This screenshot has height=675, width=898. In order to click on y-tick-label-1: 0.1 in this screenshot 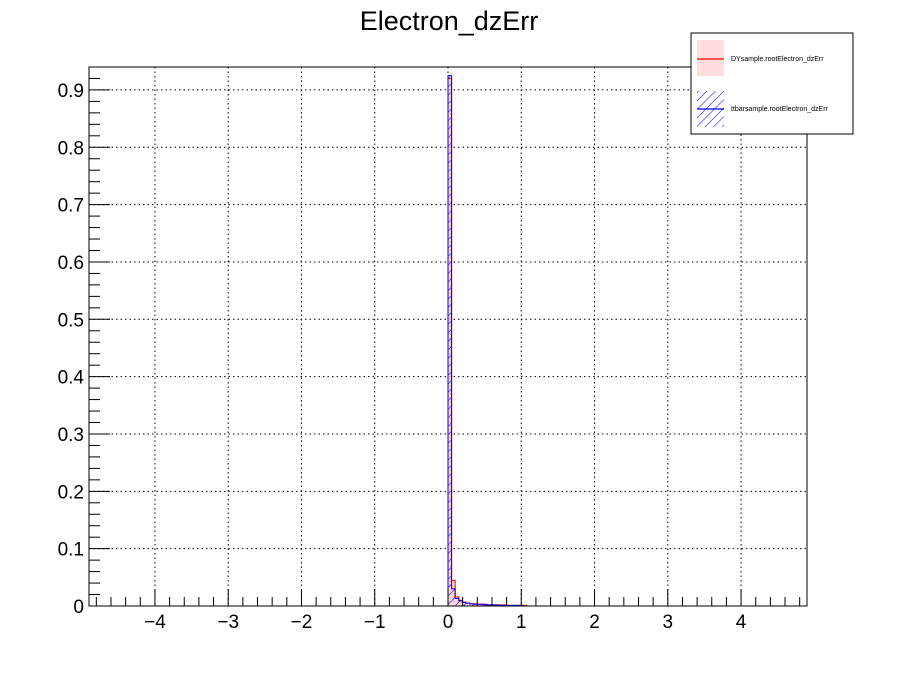, I will do `click(71, 550)`.